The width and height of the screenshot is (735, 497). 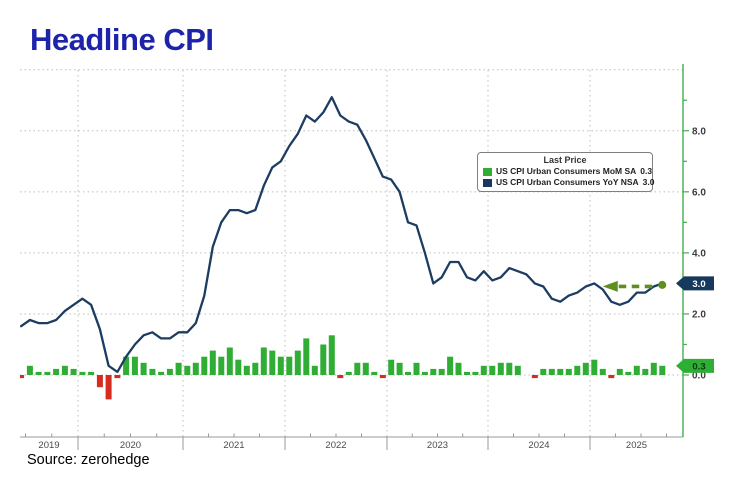 What do you see at coordinates (233, 445) in the screenshot?
I see `year-label: 2021` at bounding box center [233, 445].